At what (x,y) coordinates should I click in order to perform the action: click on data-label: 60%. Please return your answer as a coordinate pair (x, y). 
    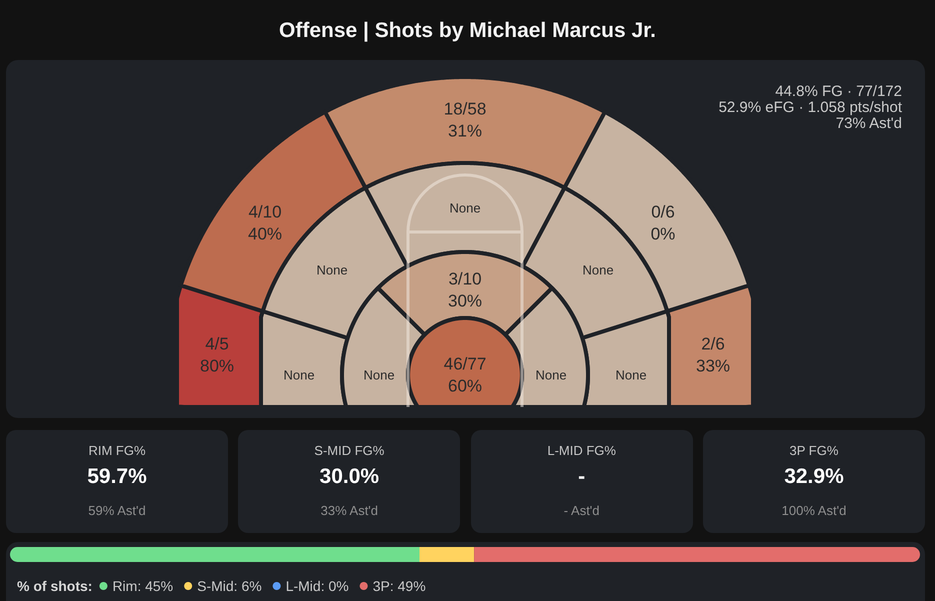
    Looking at the image, I should click on (465, 386).